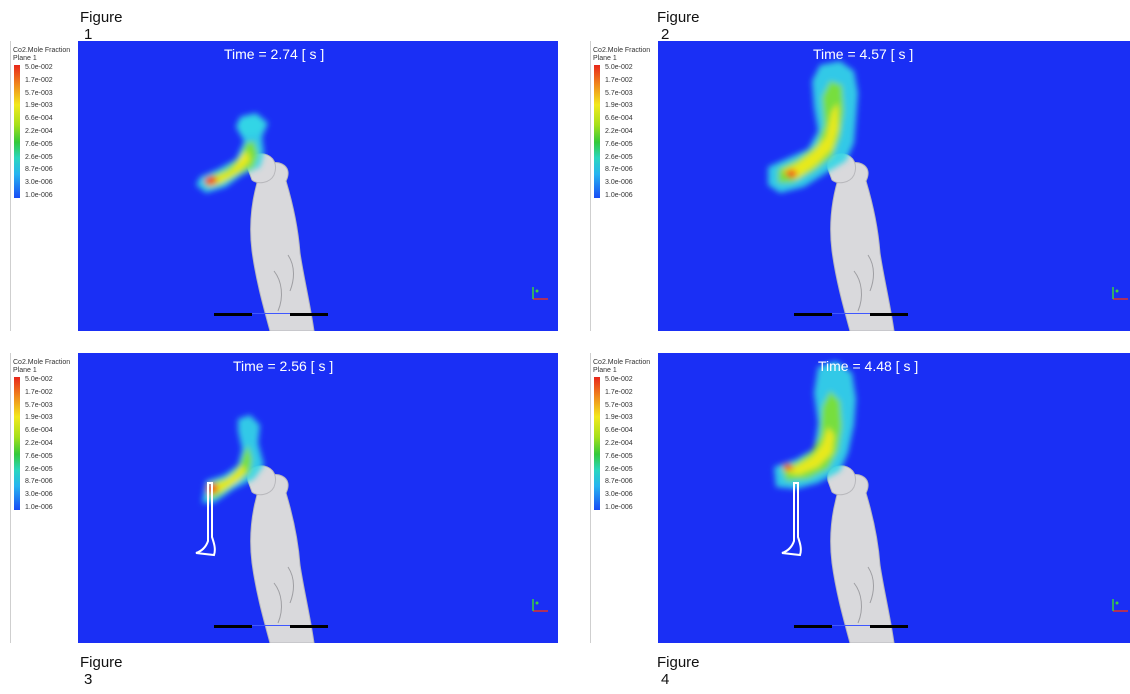 The height and width of the screenshot is (694, 1130). Describe the element at coordinates (283, 366) in the screenshot. I see `time-label: Time = 2.56 [ s ]` at that location.